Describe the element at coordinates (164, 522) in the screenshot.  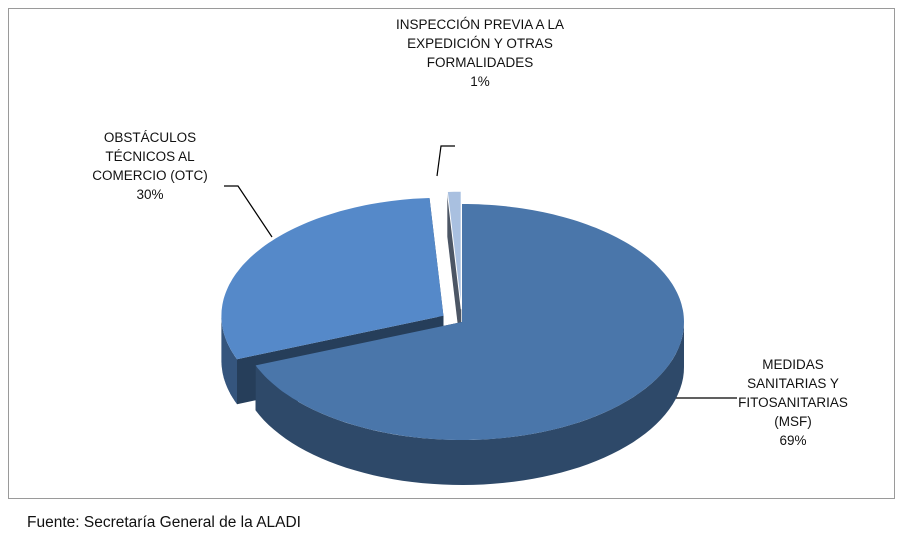
I see `source-note: Fuente: Secretaría General de la ALADI` at that location.